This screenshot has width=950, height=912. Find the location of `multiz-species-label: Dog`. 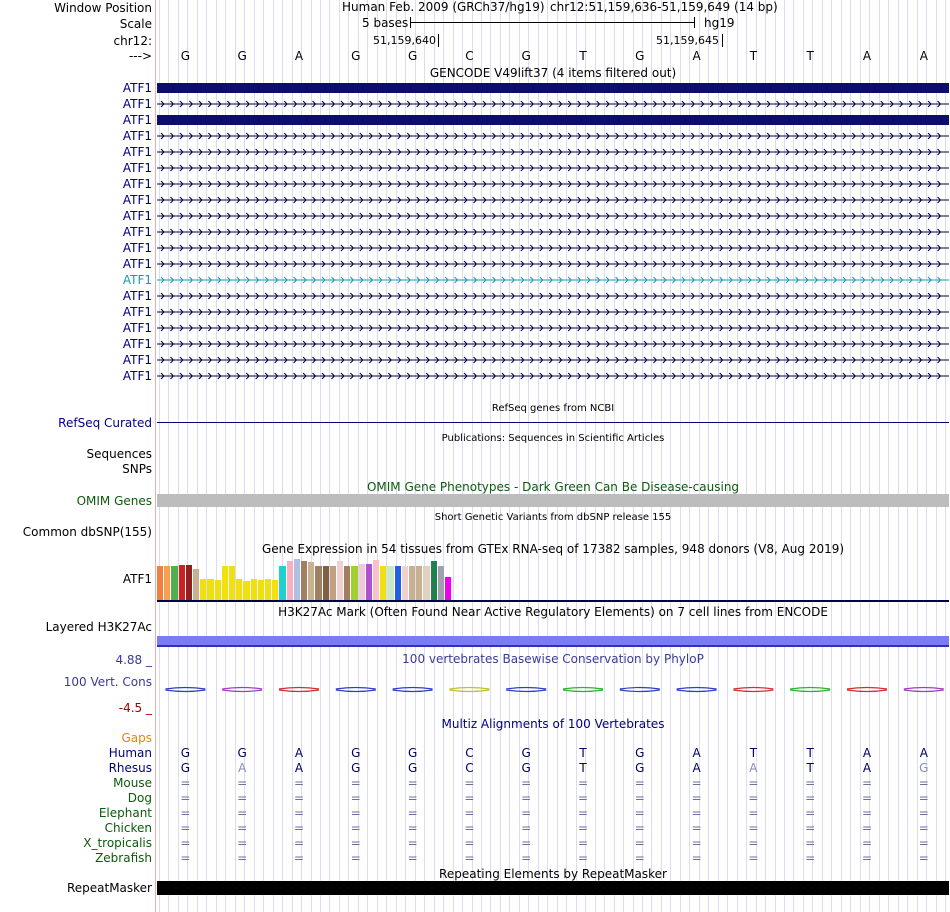

multiz-species-label: Dog is located at coordinates (139, 798).